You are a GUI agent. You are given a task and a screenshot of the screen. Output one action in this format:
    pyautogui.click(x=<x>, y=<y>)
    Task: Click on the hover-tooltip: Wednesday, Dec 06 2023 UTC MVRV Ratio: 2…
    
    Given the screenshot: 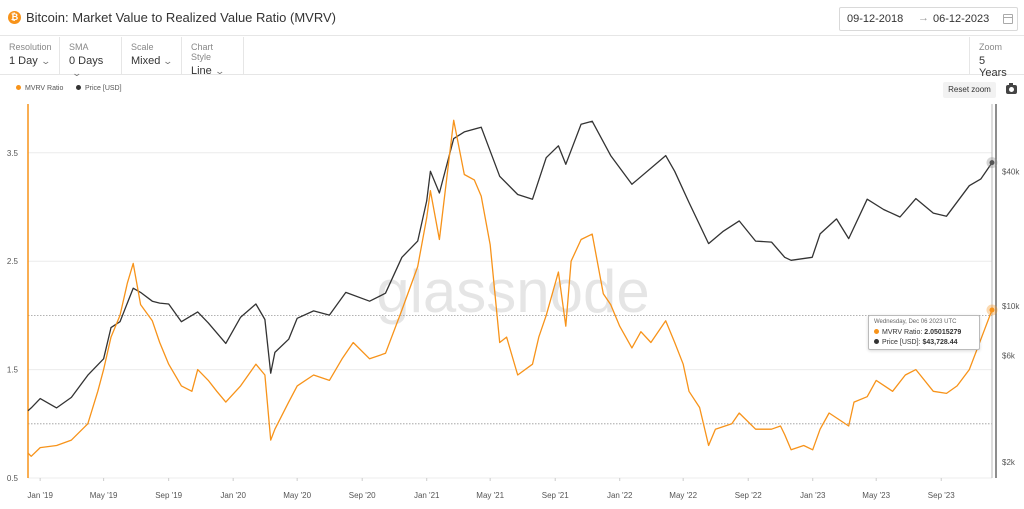 What is the action you would take?
    pyautogui.click(x=924, y=332)
    